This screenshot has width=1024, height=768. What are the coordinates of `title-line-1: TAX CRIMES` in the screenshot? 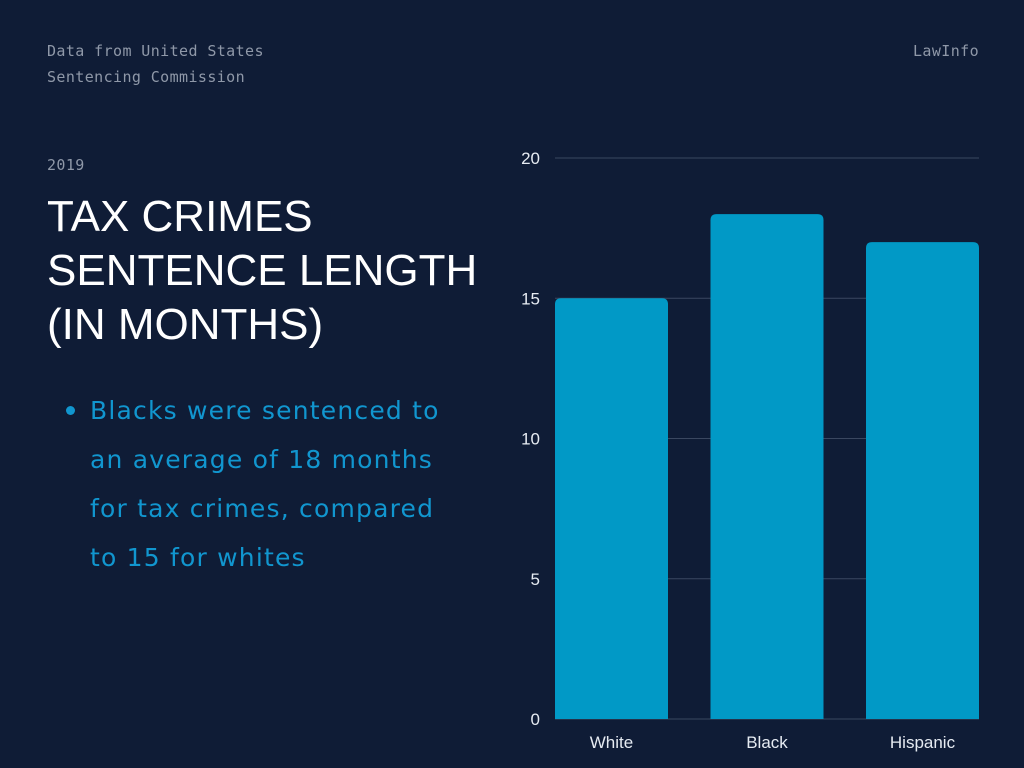 It's located at (180, 216).